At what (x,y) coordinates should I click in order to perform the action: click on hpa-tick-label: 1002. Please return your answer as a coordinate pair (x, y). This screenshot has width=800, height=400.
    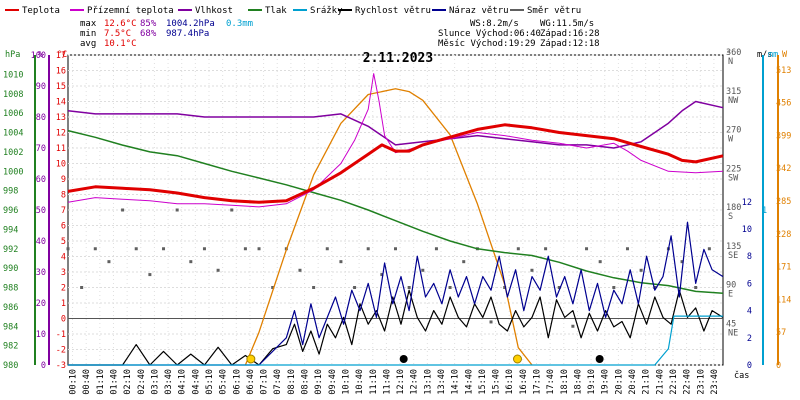
    Looking at the image, I should click on (13, 153).